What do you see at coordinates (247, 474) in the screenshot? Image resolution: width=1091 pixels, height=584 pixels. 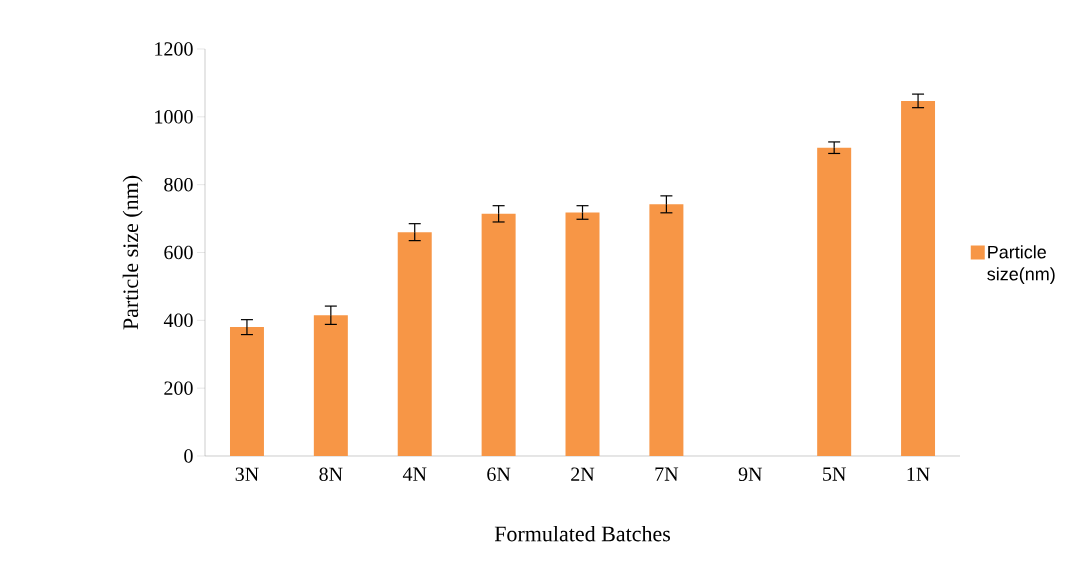 I see `x-tick-label: 3N` at bounding box center [247, 474].